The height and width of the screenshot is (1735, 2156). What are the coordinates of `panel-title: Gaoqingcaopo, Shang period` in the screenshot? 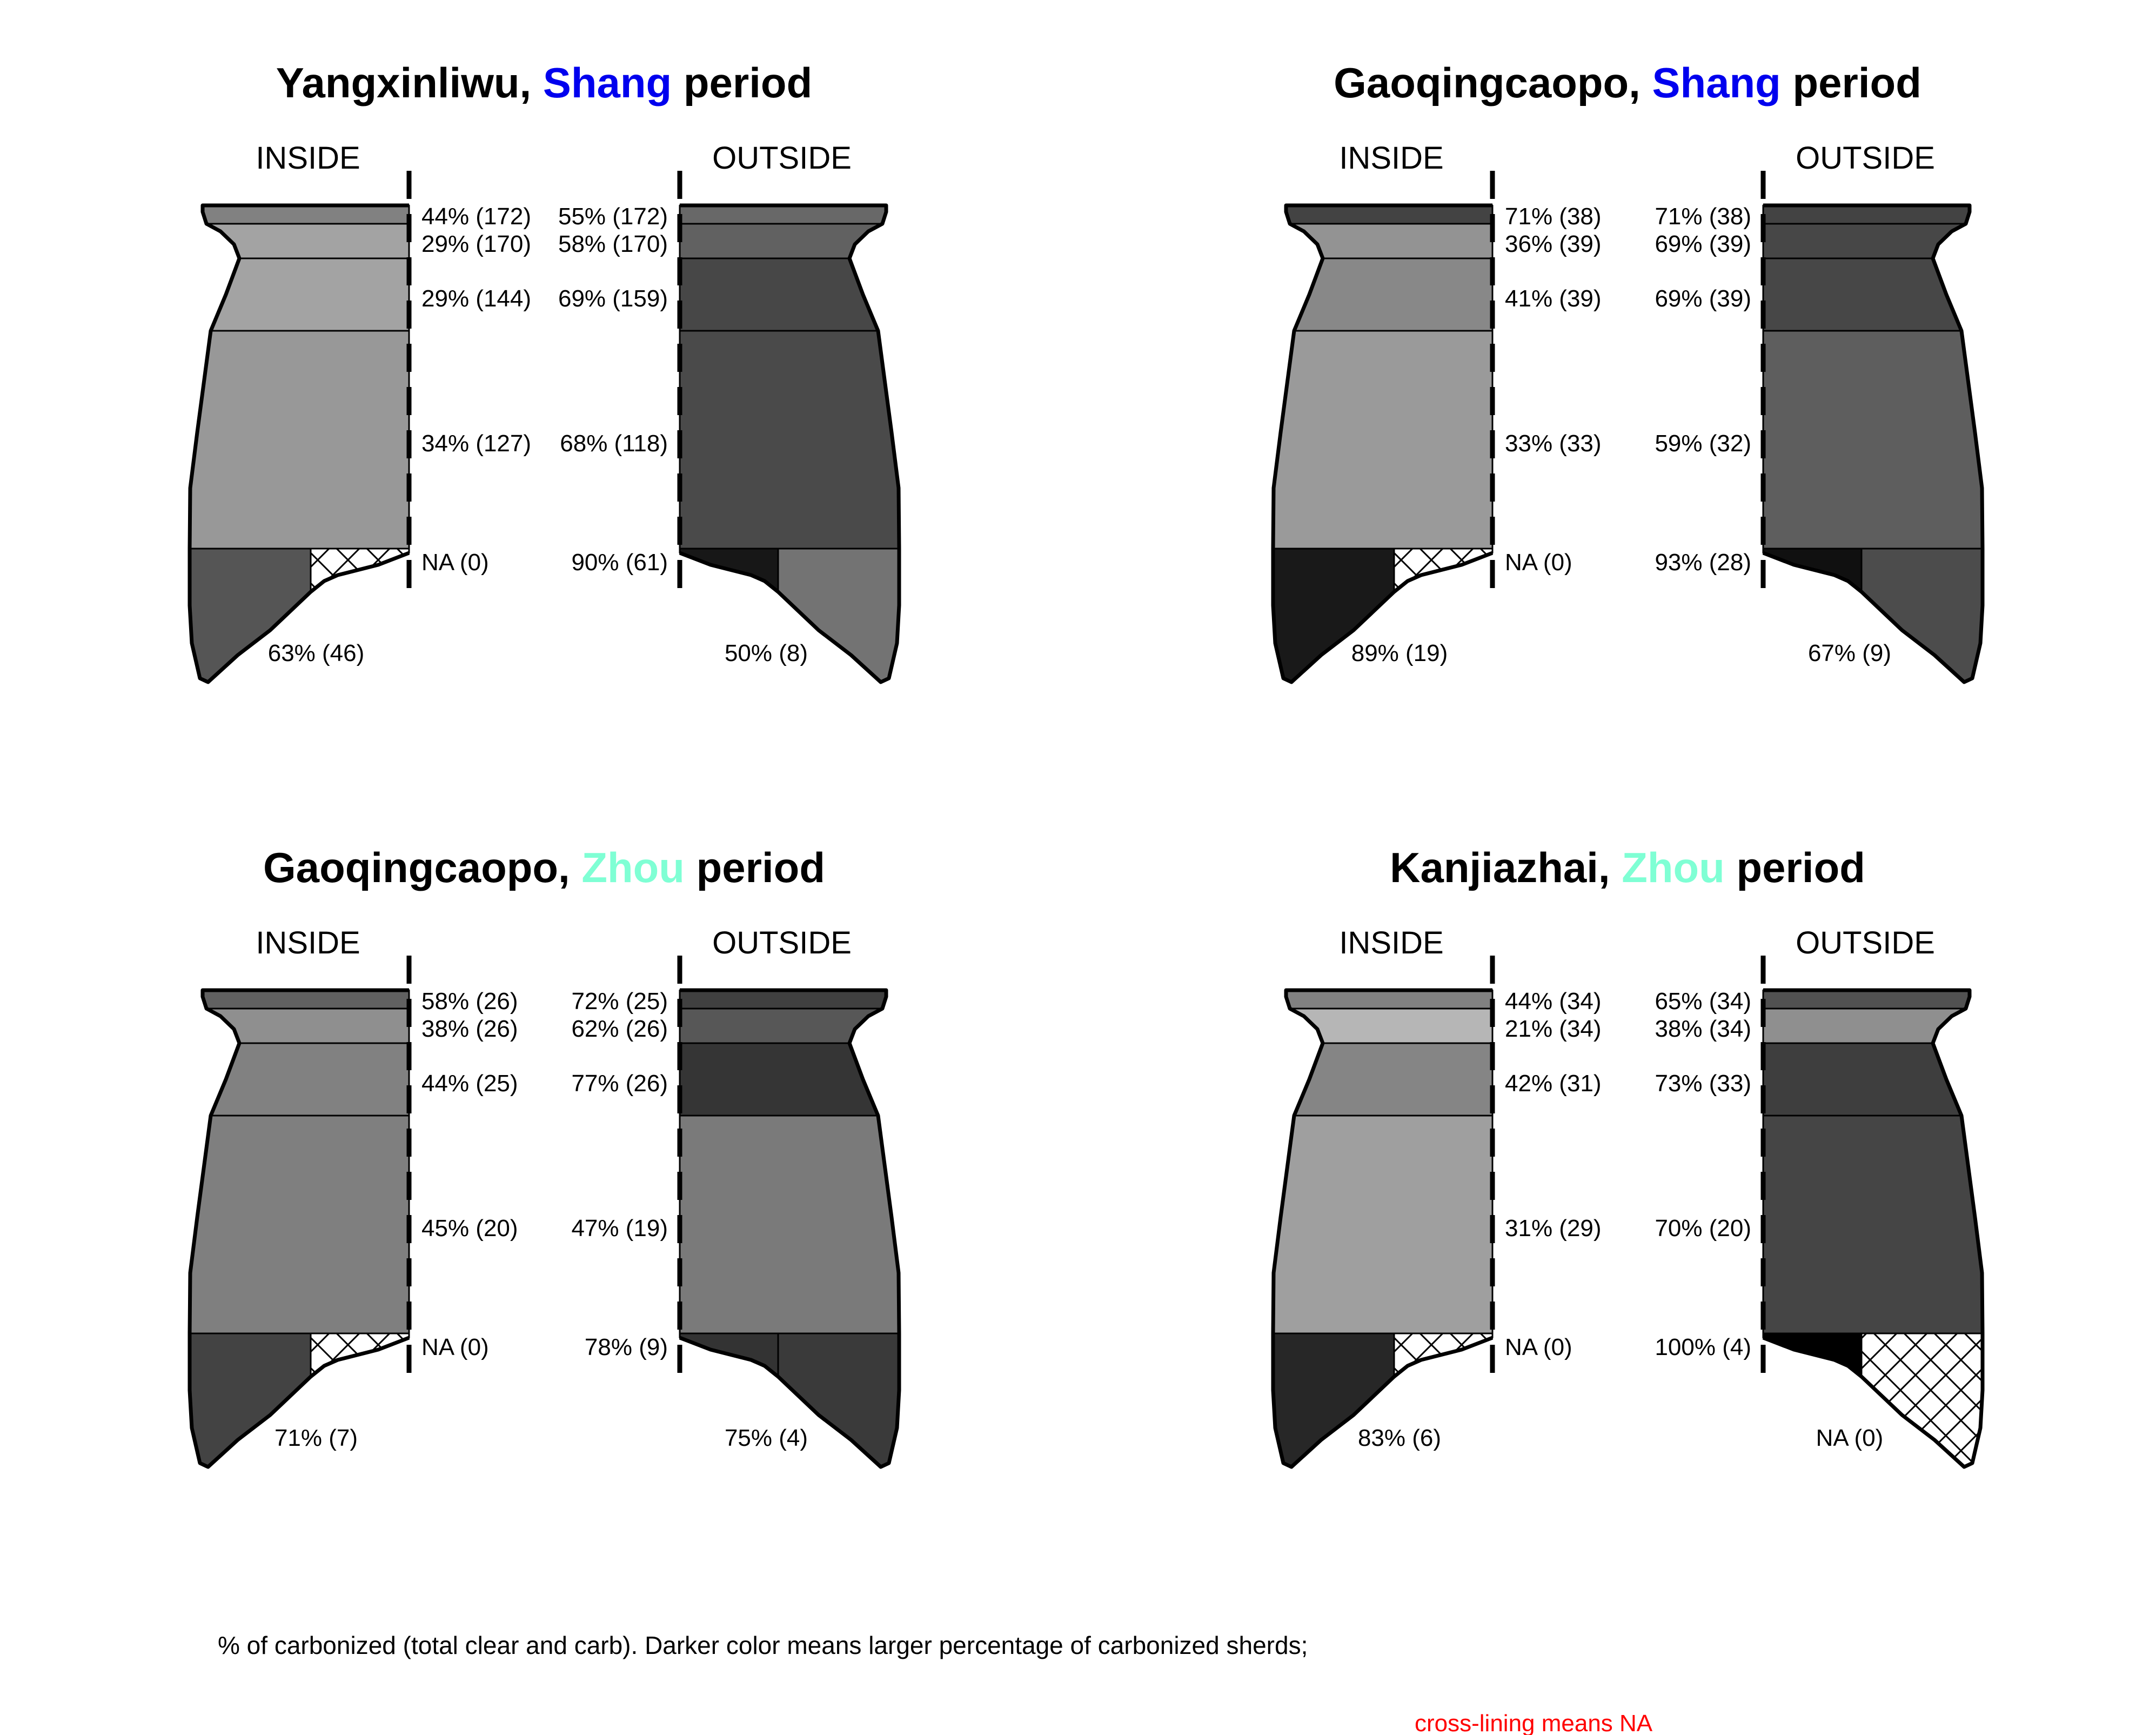 It's located at (1627, 82).